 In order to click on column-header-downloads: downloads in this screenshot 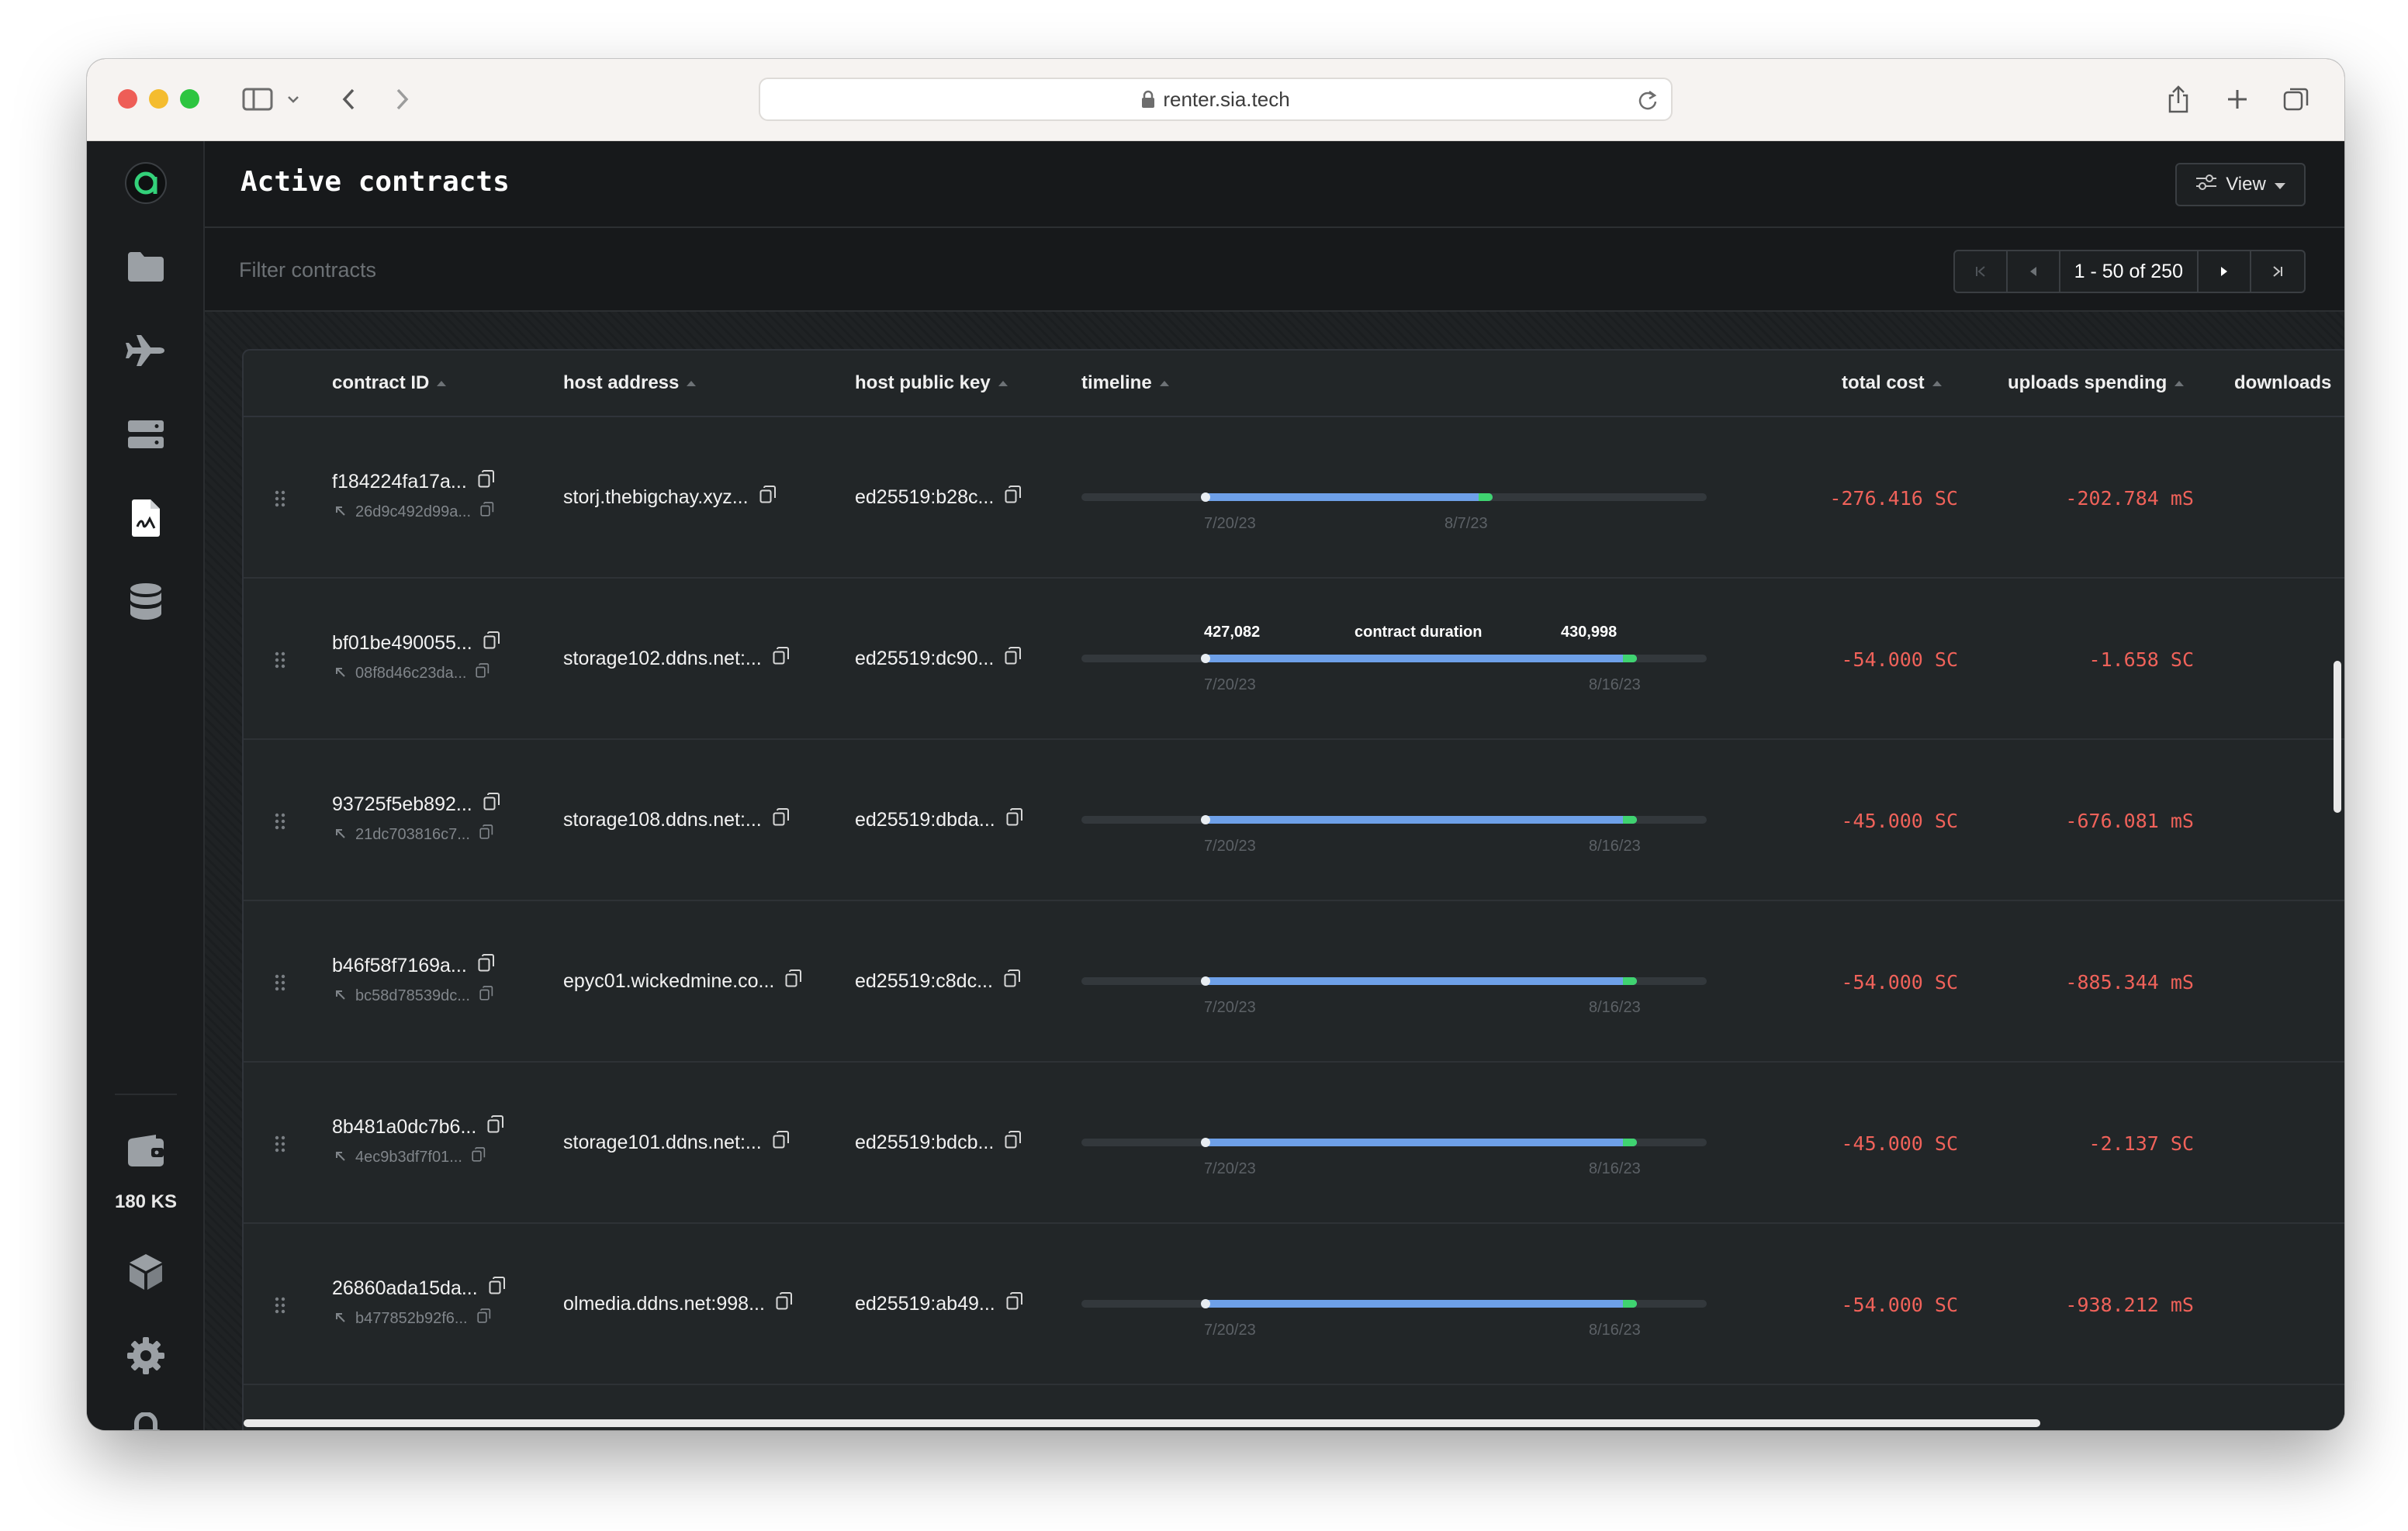, I will do `click(2282, 383)`.